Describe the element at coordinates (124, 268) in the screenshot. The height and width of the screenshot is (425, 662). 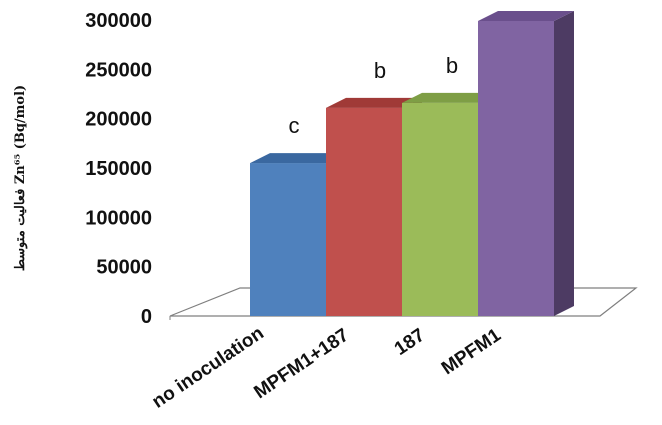
I see `y-tick-label: 50000` at that location.